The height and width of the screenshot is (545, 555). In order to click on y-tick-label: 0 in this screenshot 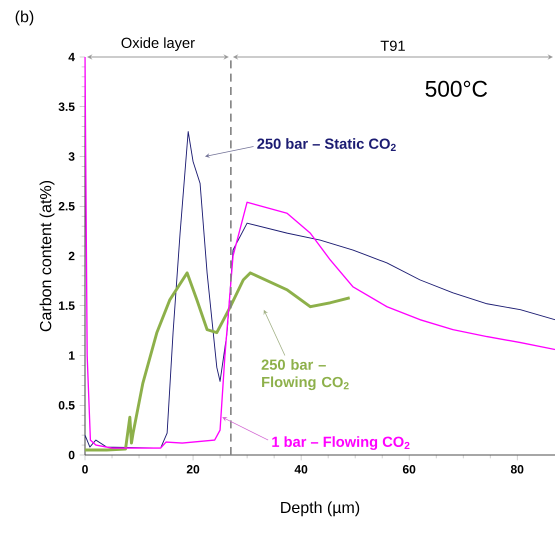, I will do `click(71, 455)`.